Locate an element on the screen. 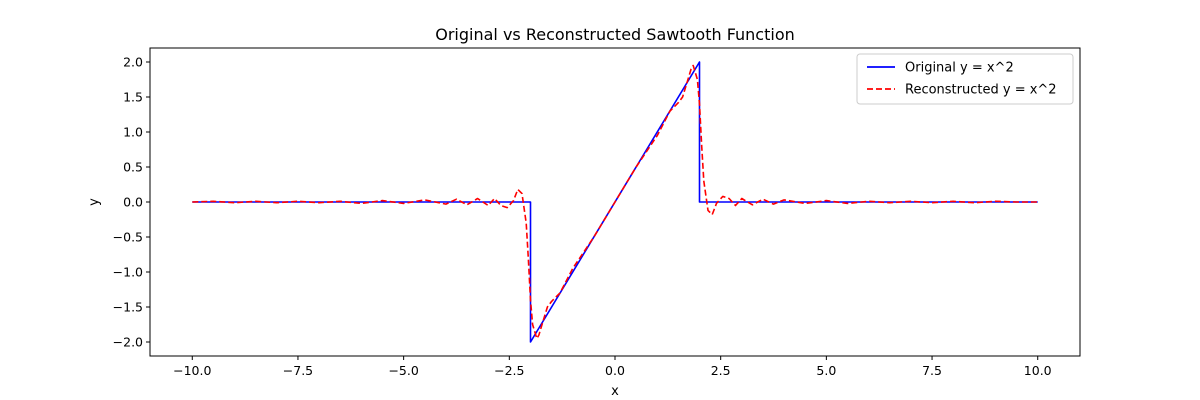  x-tick-label: 2.5 is located at coordinates (721, 370).